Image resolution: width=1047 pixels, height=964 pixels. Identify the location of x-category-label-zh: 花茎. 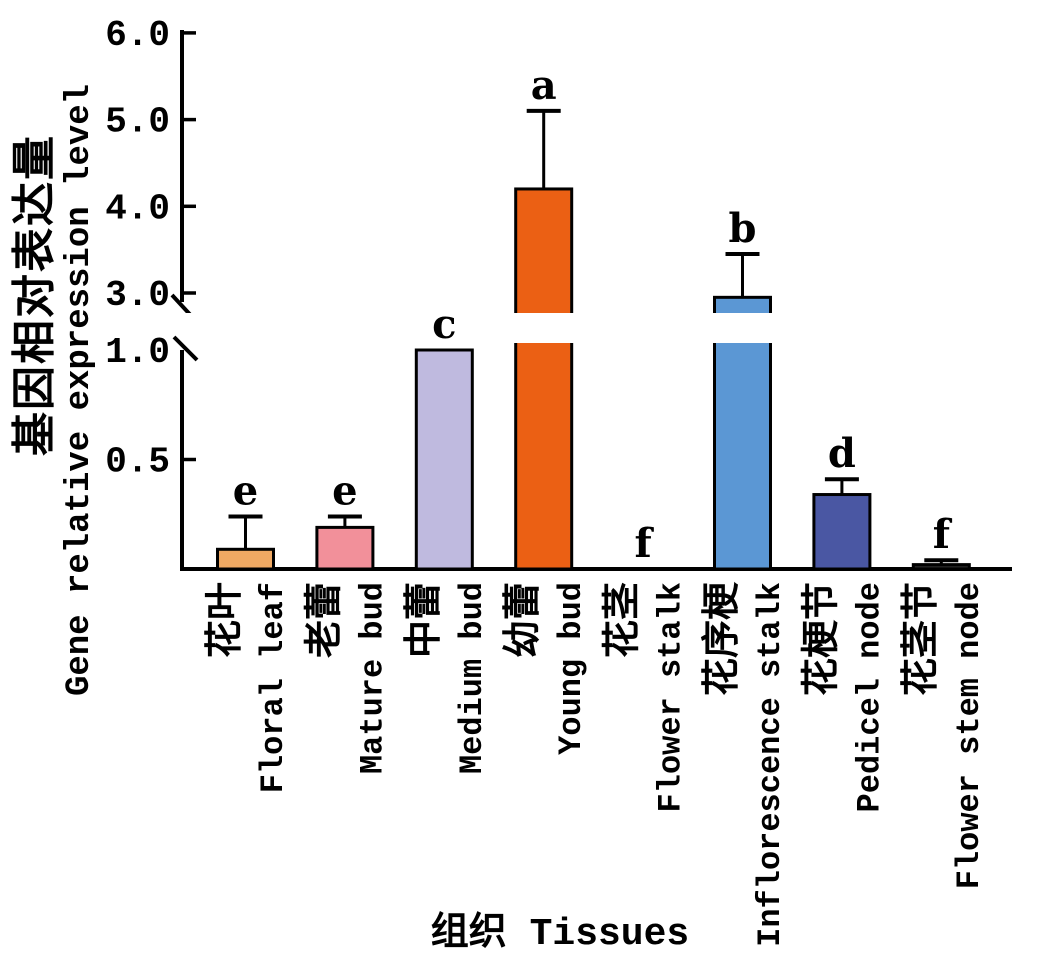
(624, 620).